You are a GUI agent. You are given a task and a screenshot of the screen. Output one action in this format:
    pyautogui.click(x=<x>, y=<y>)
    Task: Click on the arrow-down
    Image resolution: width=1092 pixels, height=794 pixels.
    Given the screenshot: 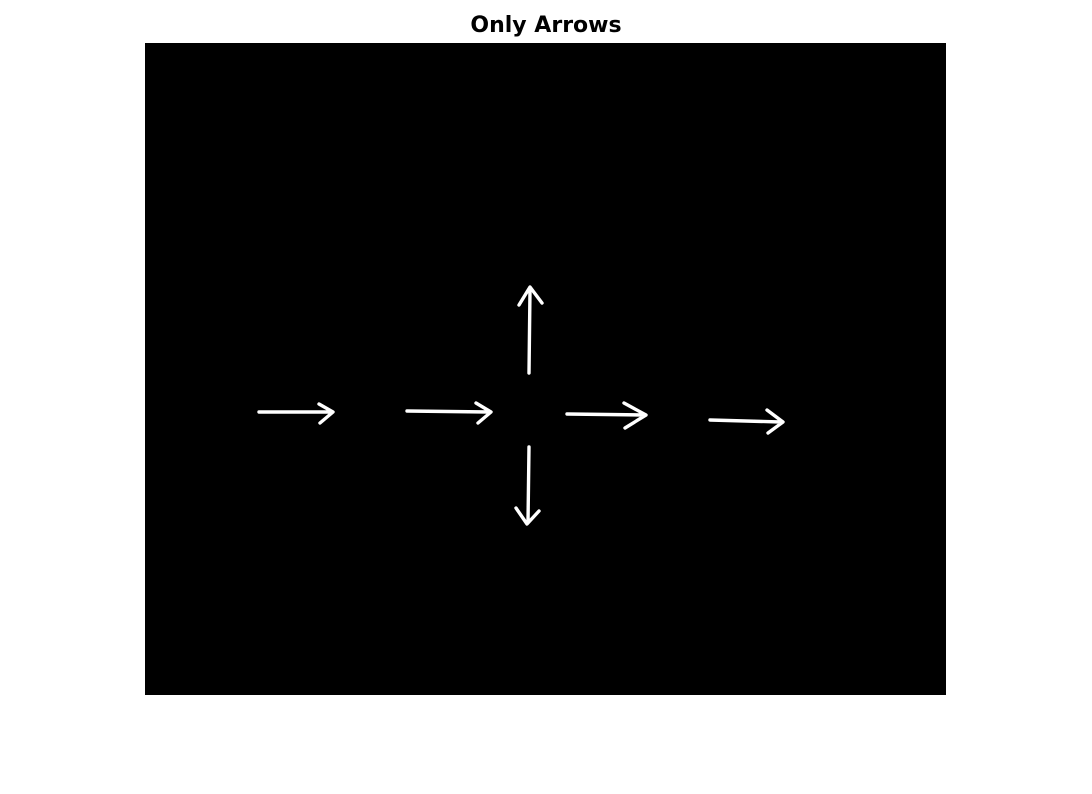 What is the action you would take?
    pyautogui.click(x=527, y=485)
    